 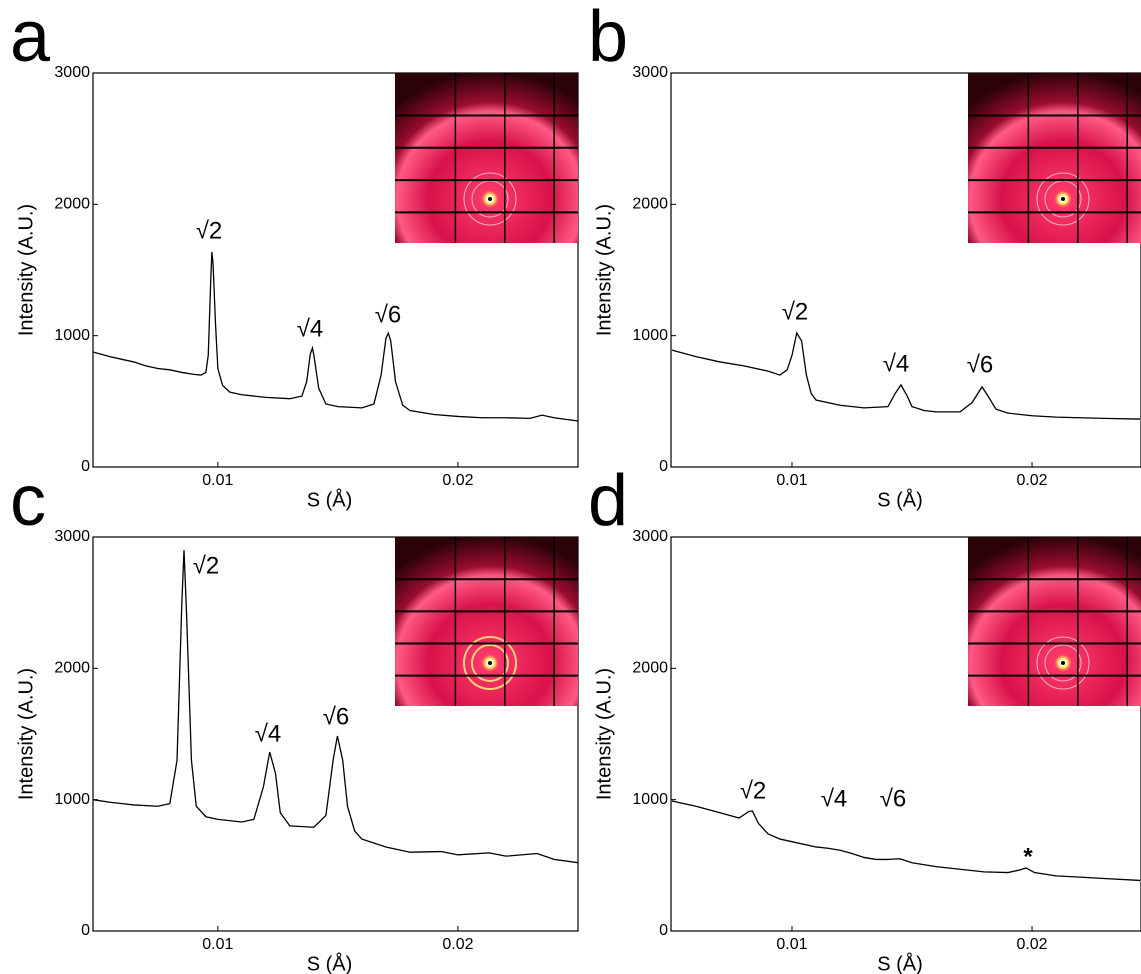 I want to click on panel-letter: a, so click(x=30, y=38).